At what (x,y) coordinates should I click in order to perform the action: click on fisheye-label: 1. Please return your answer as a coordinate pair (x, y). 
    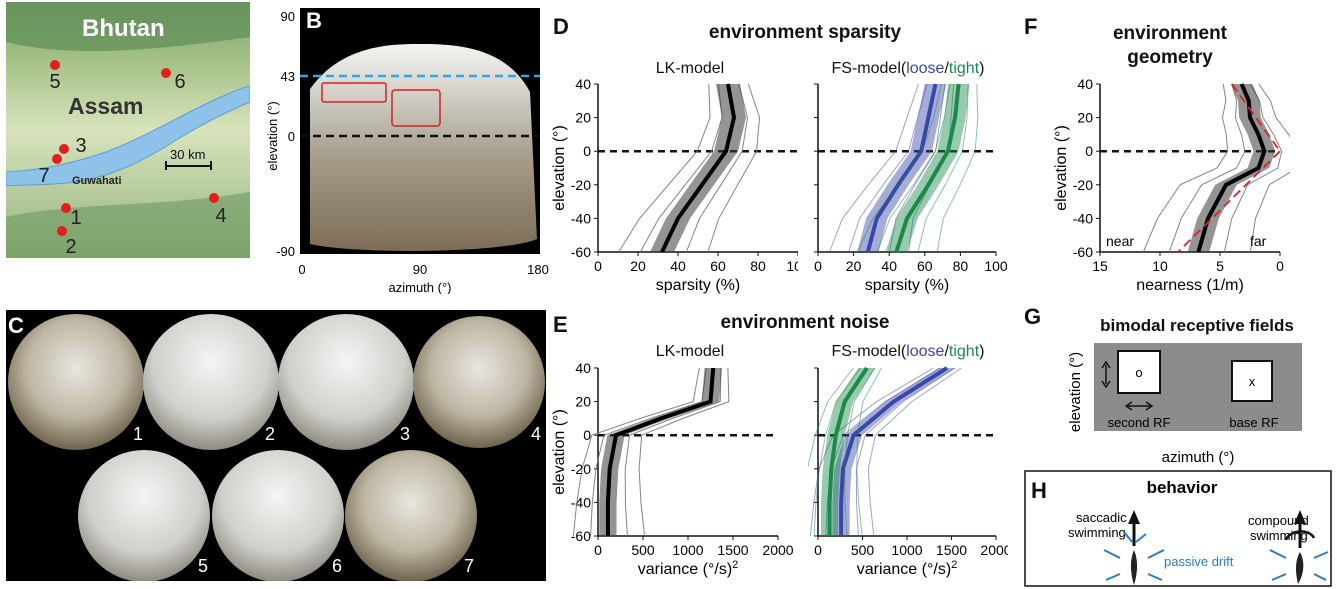
    Looking at the image, I should click on (138, 434).